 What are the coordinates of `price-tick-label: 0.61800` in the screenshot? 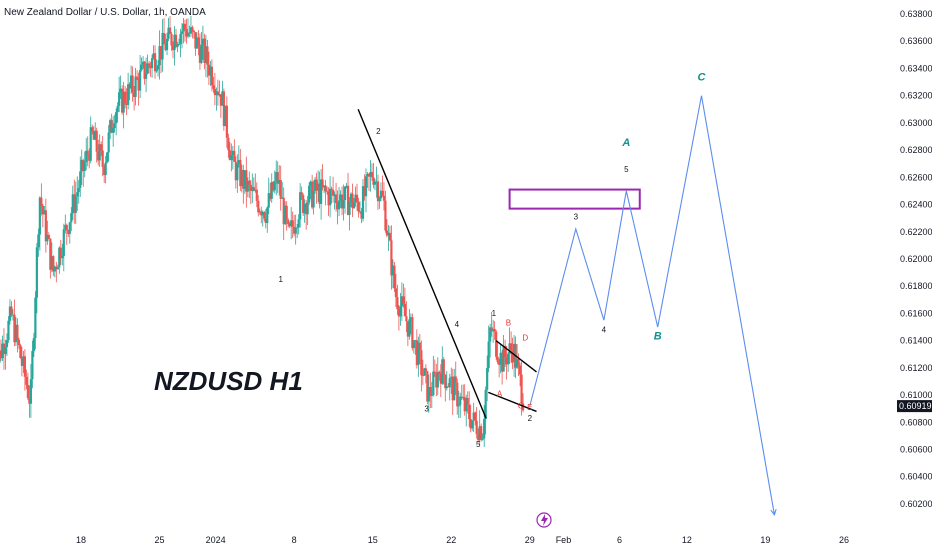 It's located at (916, 286).